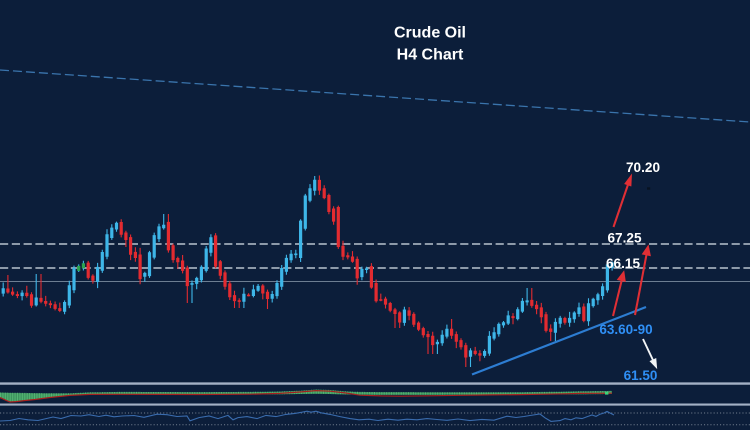 The height and width of the screenshot is (430, 750). I want to click on svg-text: 70.20, so click(643, 167).